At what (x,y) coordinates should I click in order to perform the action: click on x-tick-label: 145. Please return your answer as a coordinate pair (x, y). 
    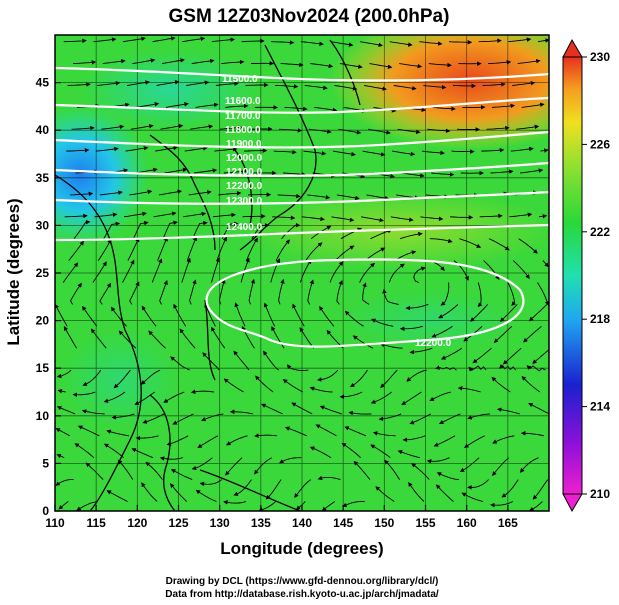
    Looking at the image, I should click on (343, 523).